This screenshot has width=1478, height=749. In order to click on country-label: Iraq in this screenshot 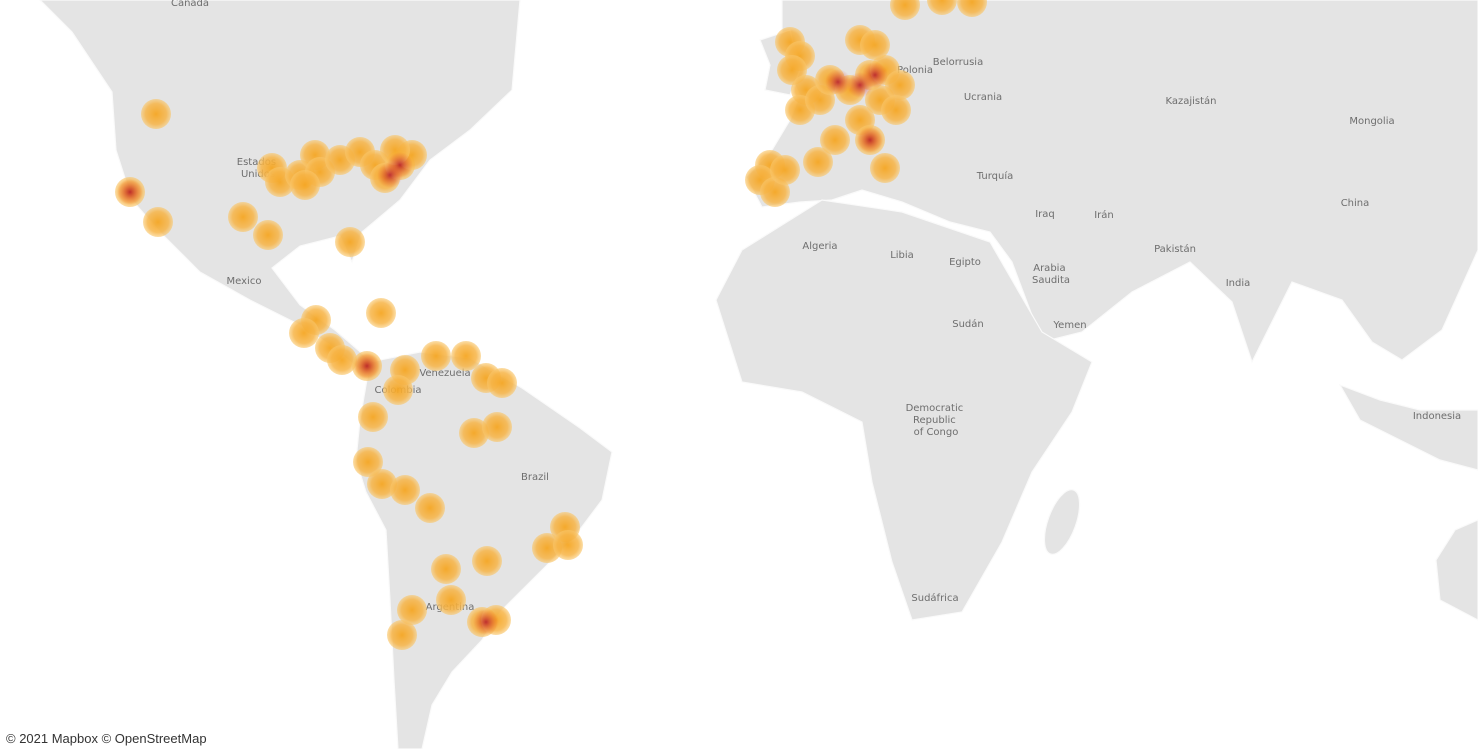, I will do `click(1045, 214)`.